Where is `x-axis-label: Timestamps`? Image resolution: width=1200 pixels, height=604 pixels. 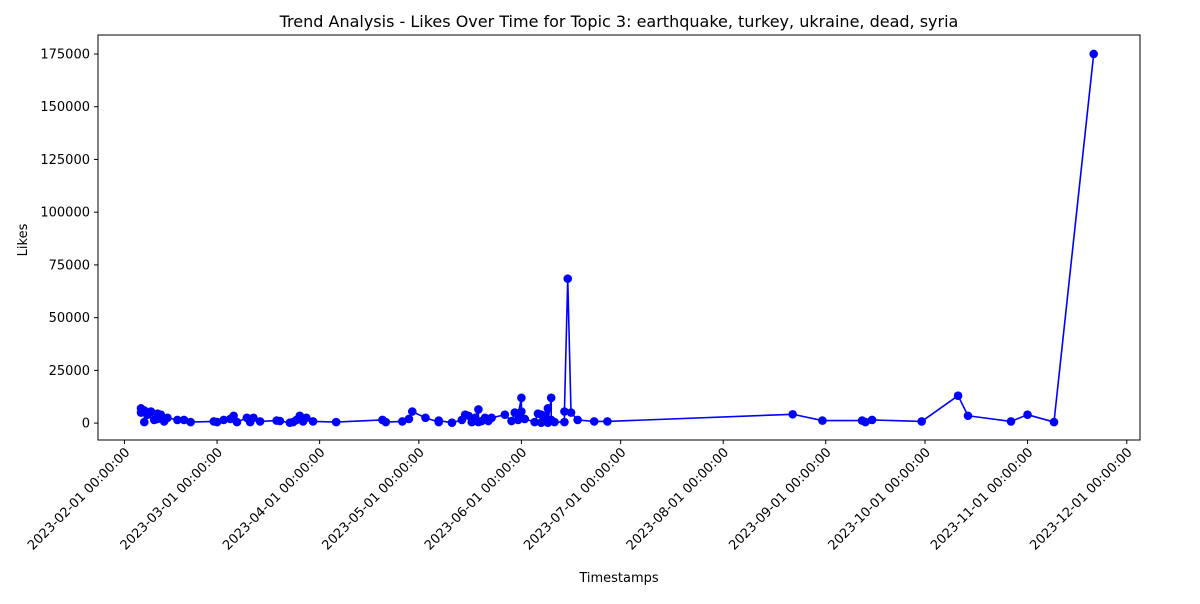 x-axis-label: Timestamps is located at coordinates (618, 578).